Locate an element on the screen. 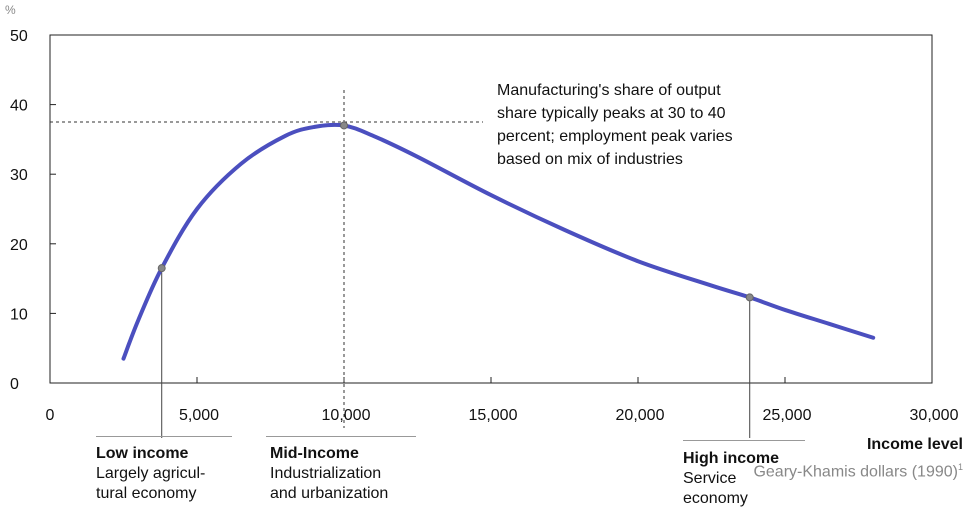  stage-description: and urbanization is located at coordinates (329, 493).